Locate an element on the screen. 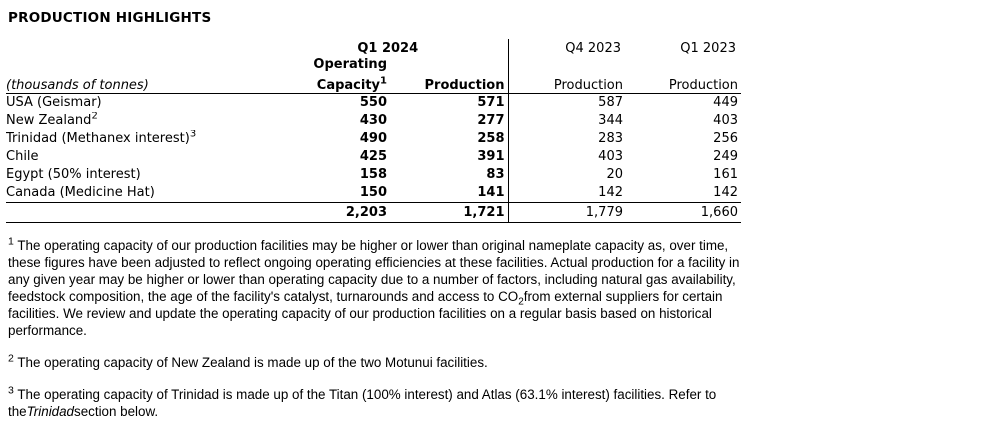 The image size is (987, 448). page-title: PRODUCTION HIGHLIGHTS is located at coordinates (110, 18).